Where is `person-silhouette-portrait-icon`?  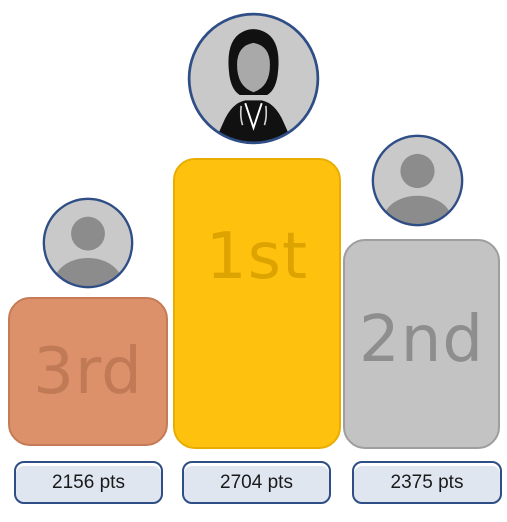
person-silhouette-portrait-icon is located at coordinates (253, 78).